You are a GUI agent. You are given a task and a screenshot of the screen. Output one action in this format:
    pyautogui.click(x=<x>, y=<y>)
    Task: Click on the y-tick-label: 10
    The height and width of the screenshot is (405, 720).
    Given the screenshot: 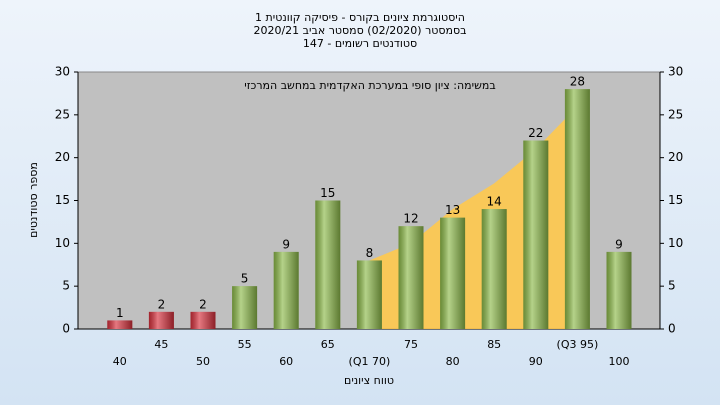 What is the action you would take?
    pyautogui.click(x=62, y=243)
    